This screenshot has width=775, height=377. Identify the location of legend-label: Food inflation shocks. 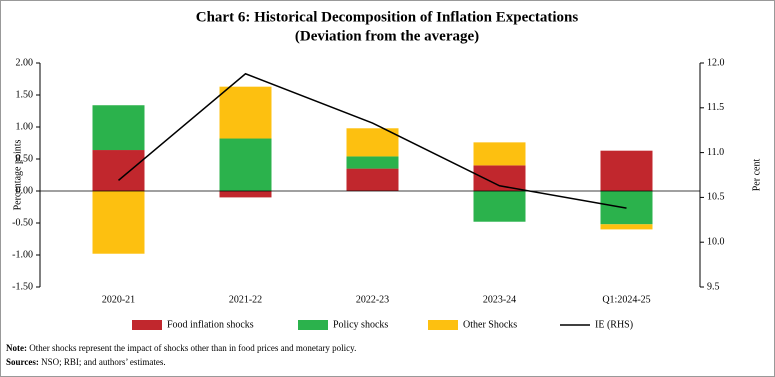
(210, 324).